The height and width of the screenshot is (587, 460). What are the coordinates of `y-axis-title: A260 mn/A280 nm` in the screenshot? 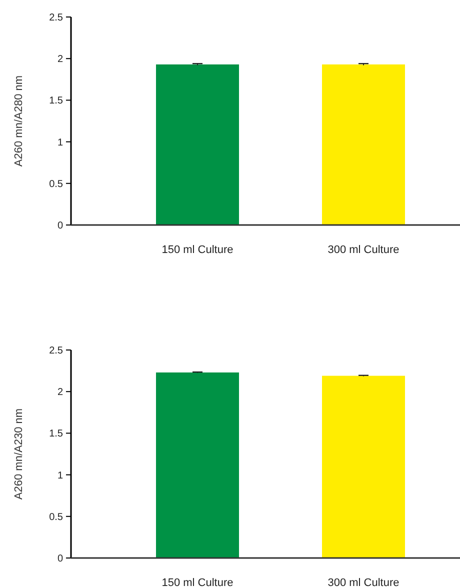 It's located at (19, 121).